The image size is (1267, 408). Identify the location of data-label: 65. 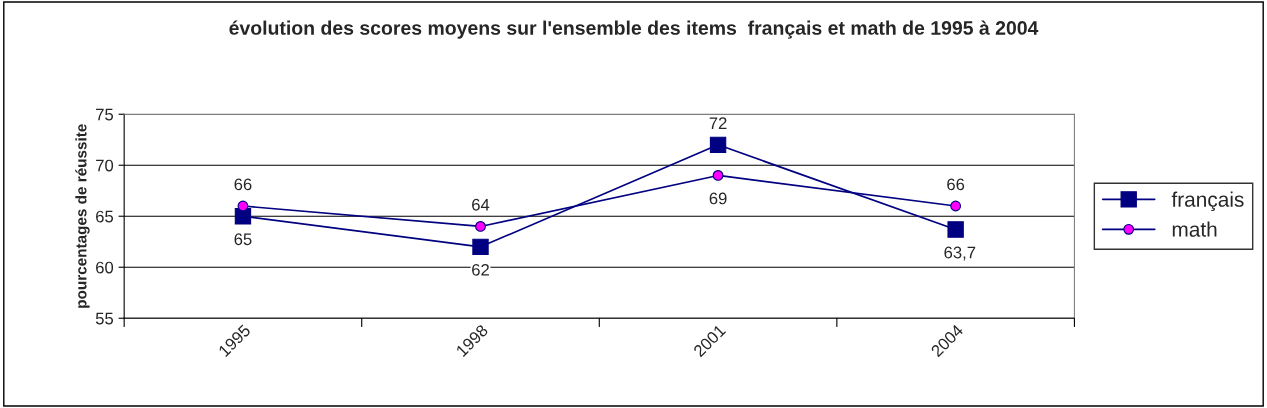
(243, 239).